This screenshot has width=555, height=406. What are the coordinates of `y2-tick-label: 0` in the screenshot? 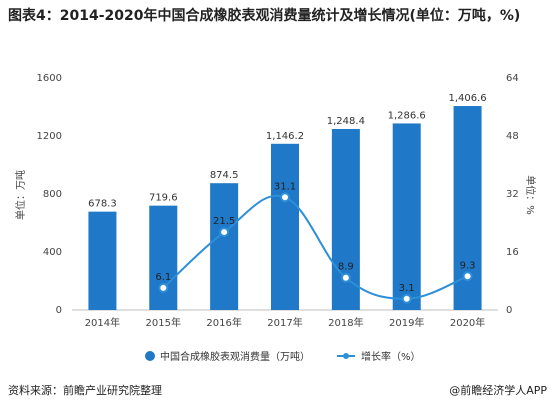 It's located at (509, 310).